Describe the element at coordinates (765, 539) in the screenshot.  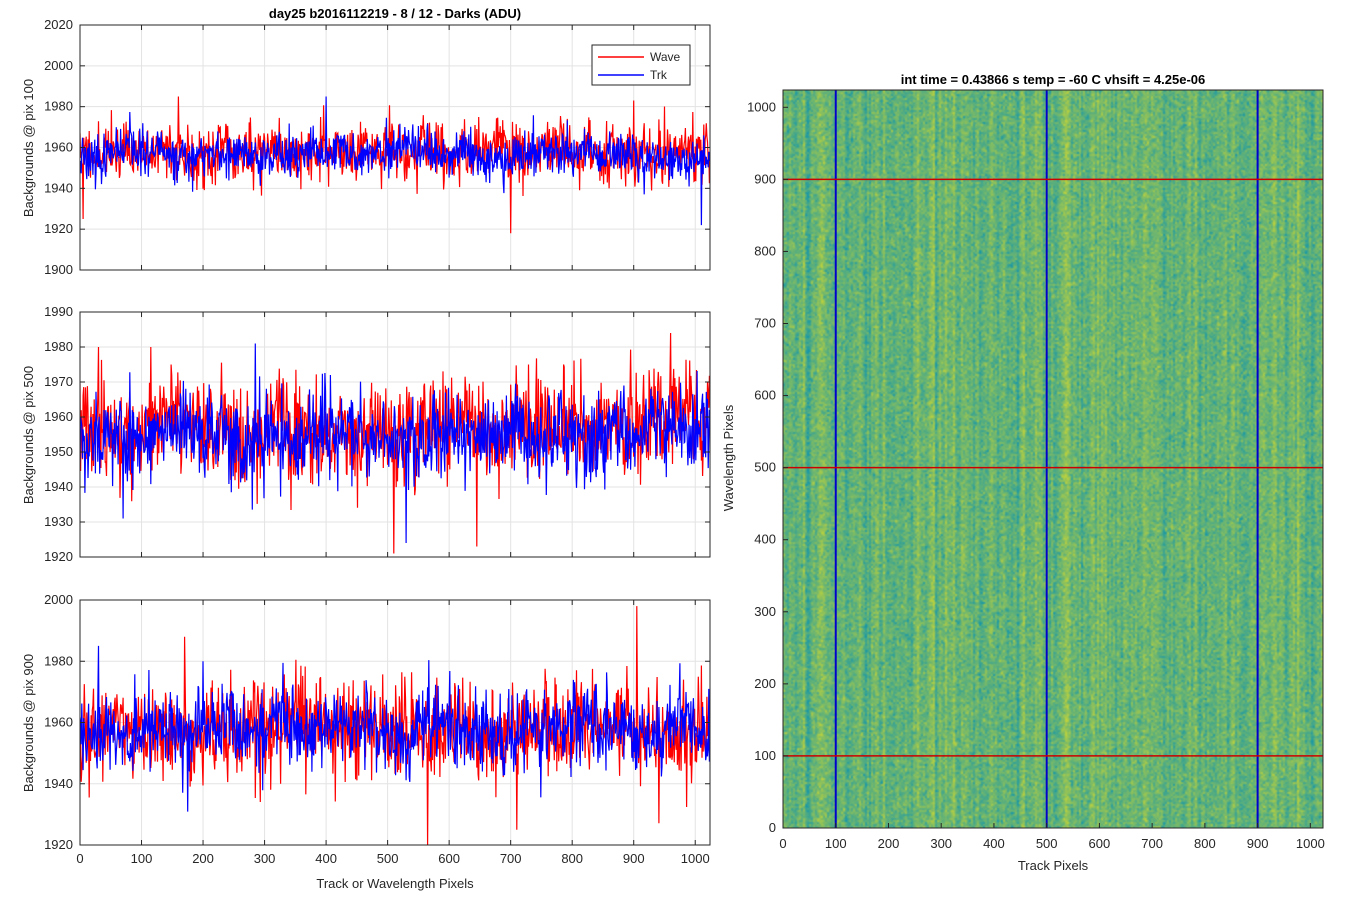
I see `y-tick-label: 400` at that location.